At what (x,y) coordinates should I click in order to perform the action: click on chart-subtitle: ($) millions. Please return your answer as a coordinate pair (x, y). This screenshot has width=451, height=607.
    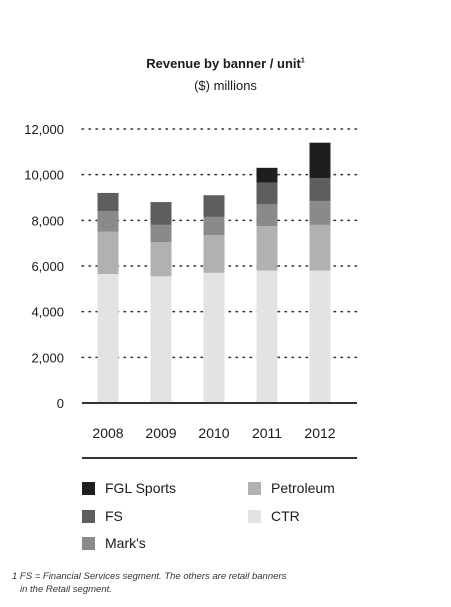
    Looking at the image, I should click on (225, 85).